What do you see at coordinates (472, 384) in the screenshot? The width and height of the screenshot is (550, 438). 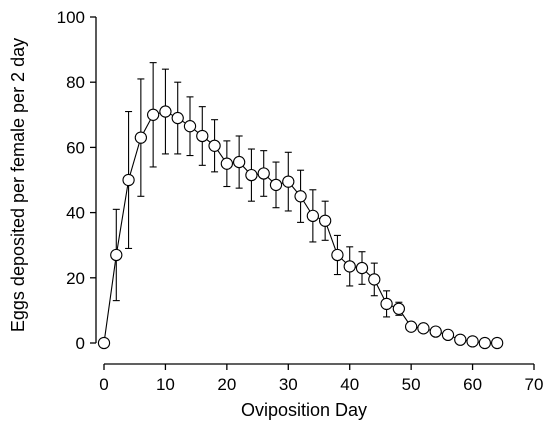 I see `x-tick-label: 60` at bounding box center [472, 384].